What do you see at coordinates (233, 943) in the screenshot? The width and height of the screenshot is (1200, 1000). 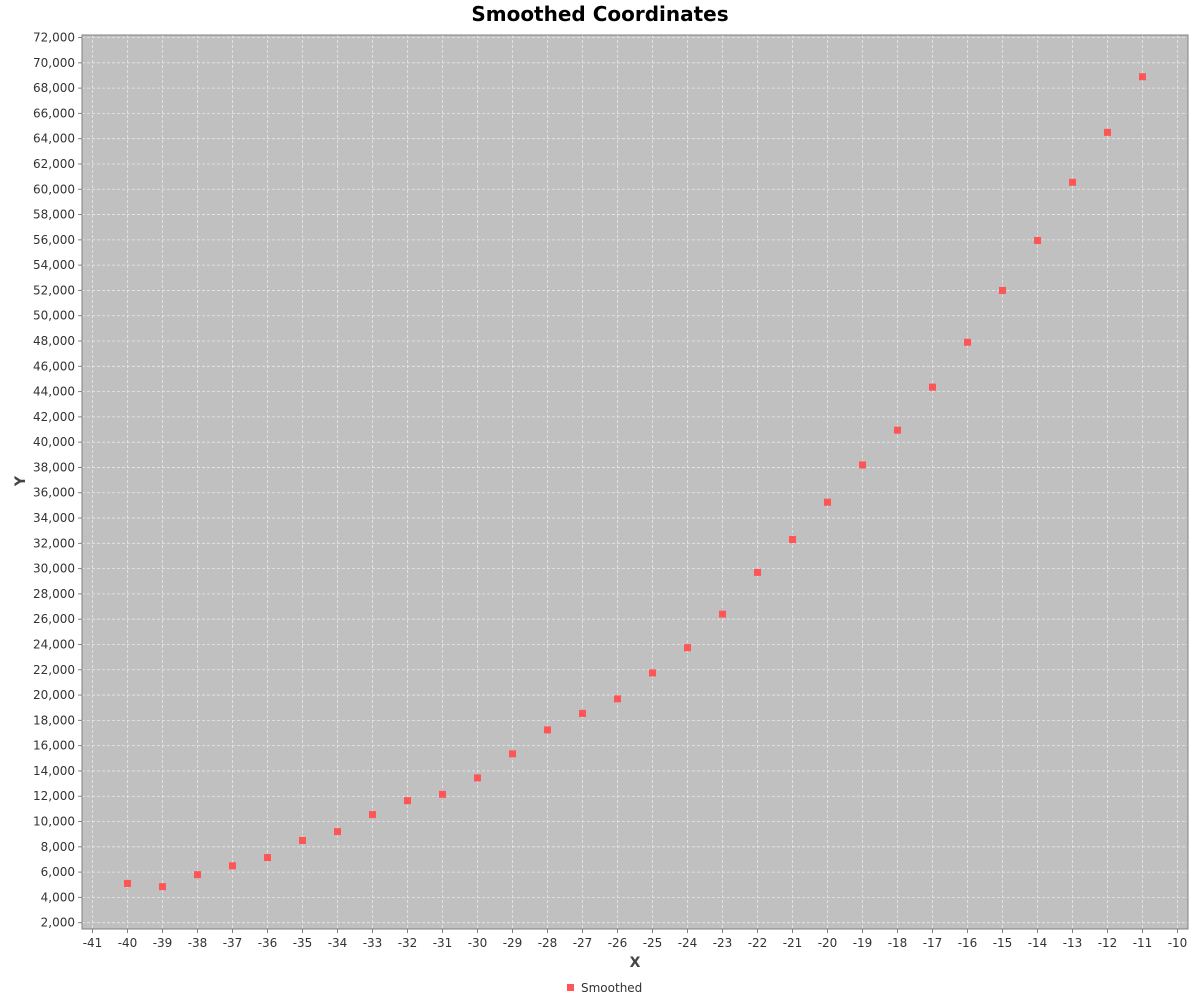 I see `x-tick-label: -37` at bounding box center [233, 943].